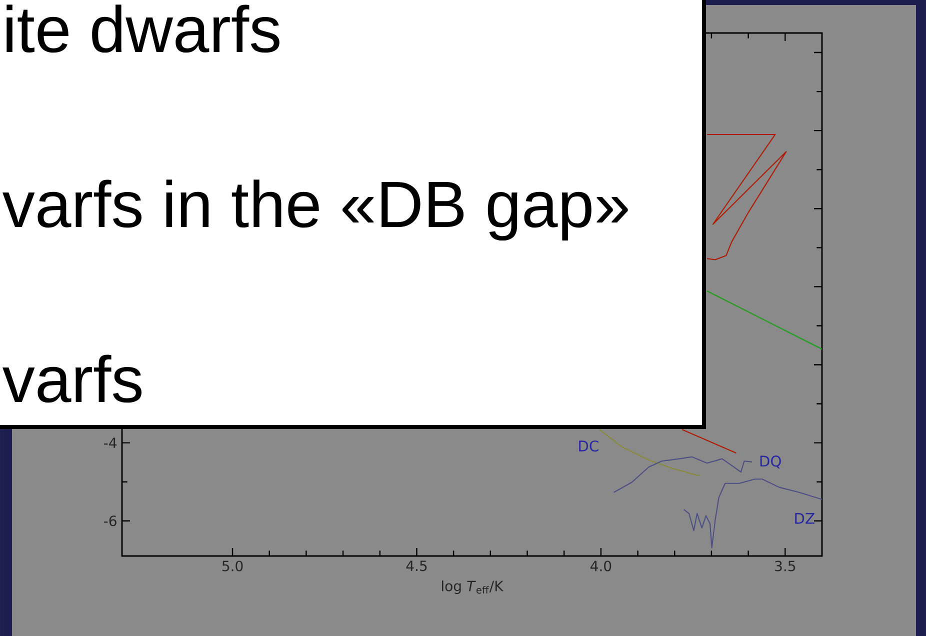 This screenshot has width=926, height=636. Describe the element at coordinates (416, 566) in the screenshot. I see `x-tick-label: 4.5` at that location.